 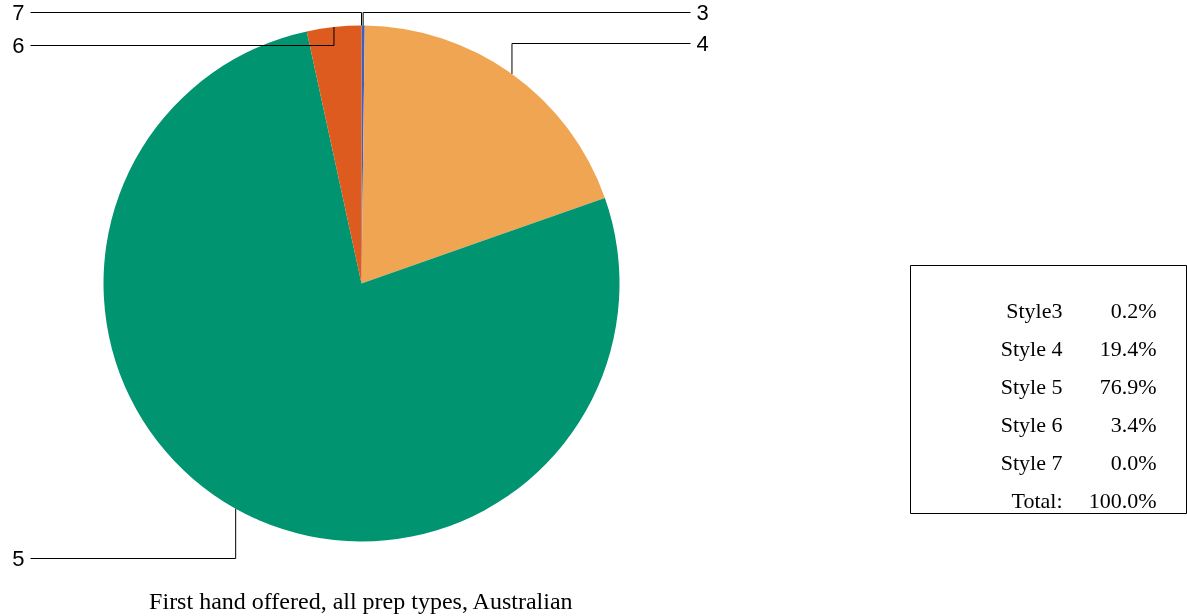 What do you see at coordinates (1081, 310) in the screenshot?
I see `text: Style3 0.2%` at bounding box center [1081, 310].